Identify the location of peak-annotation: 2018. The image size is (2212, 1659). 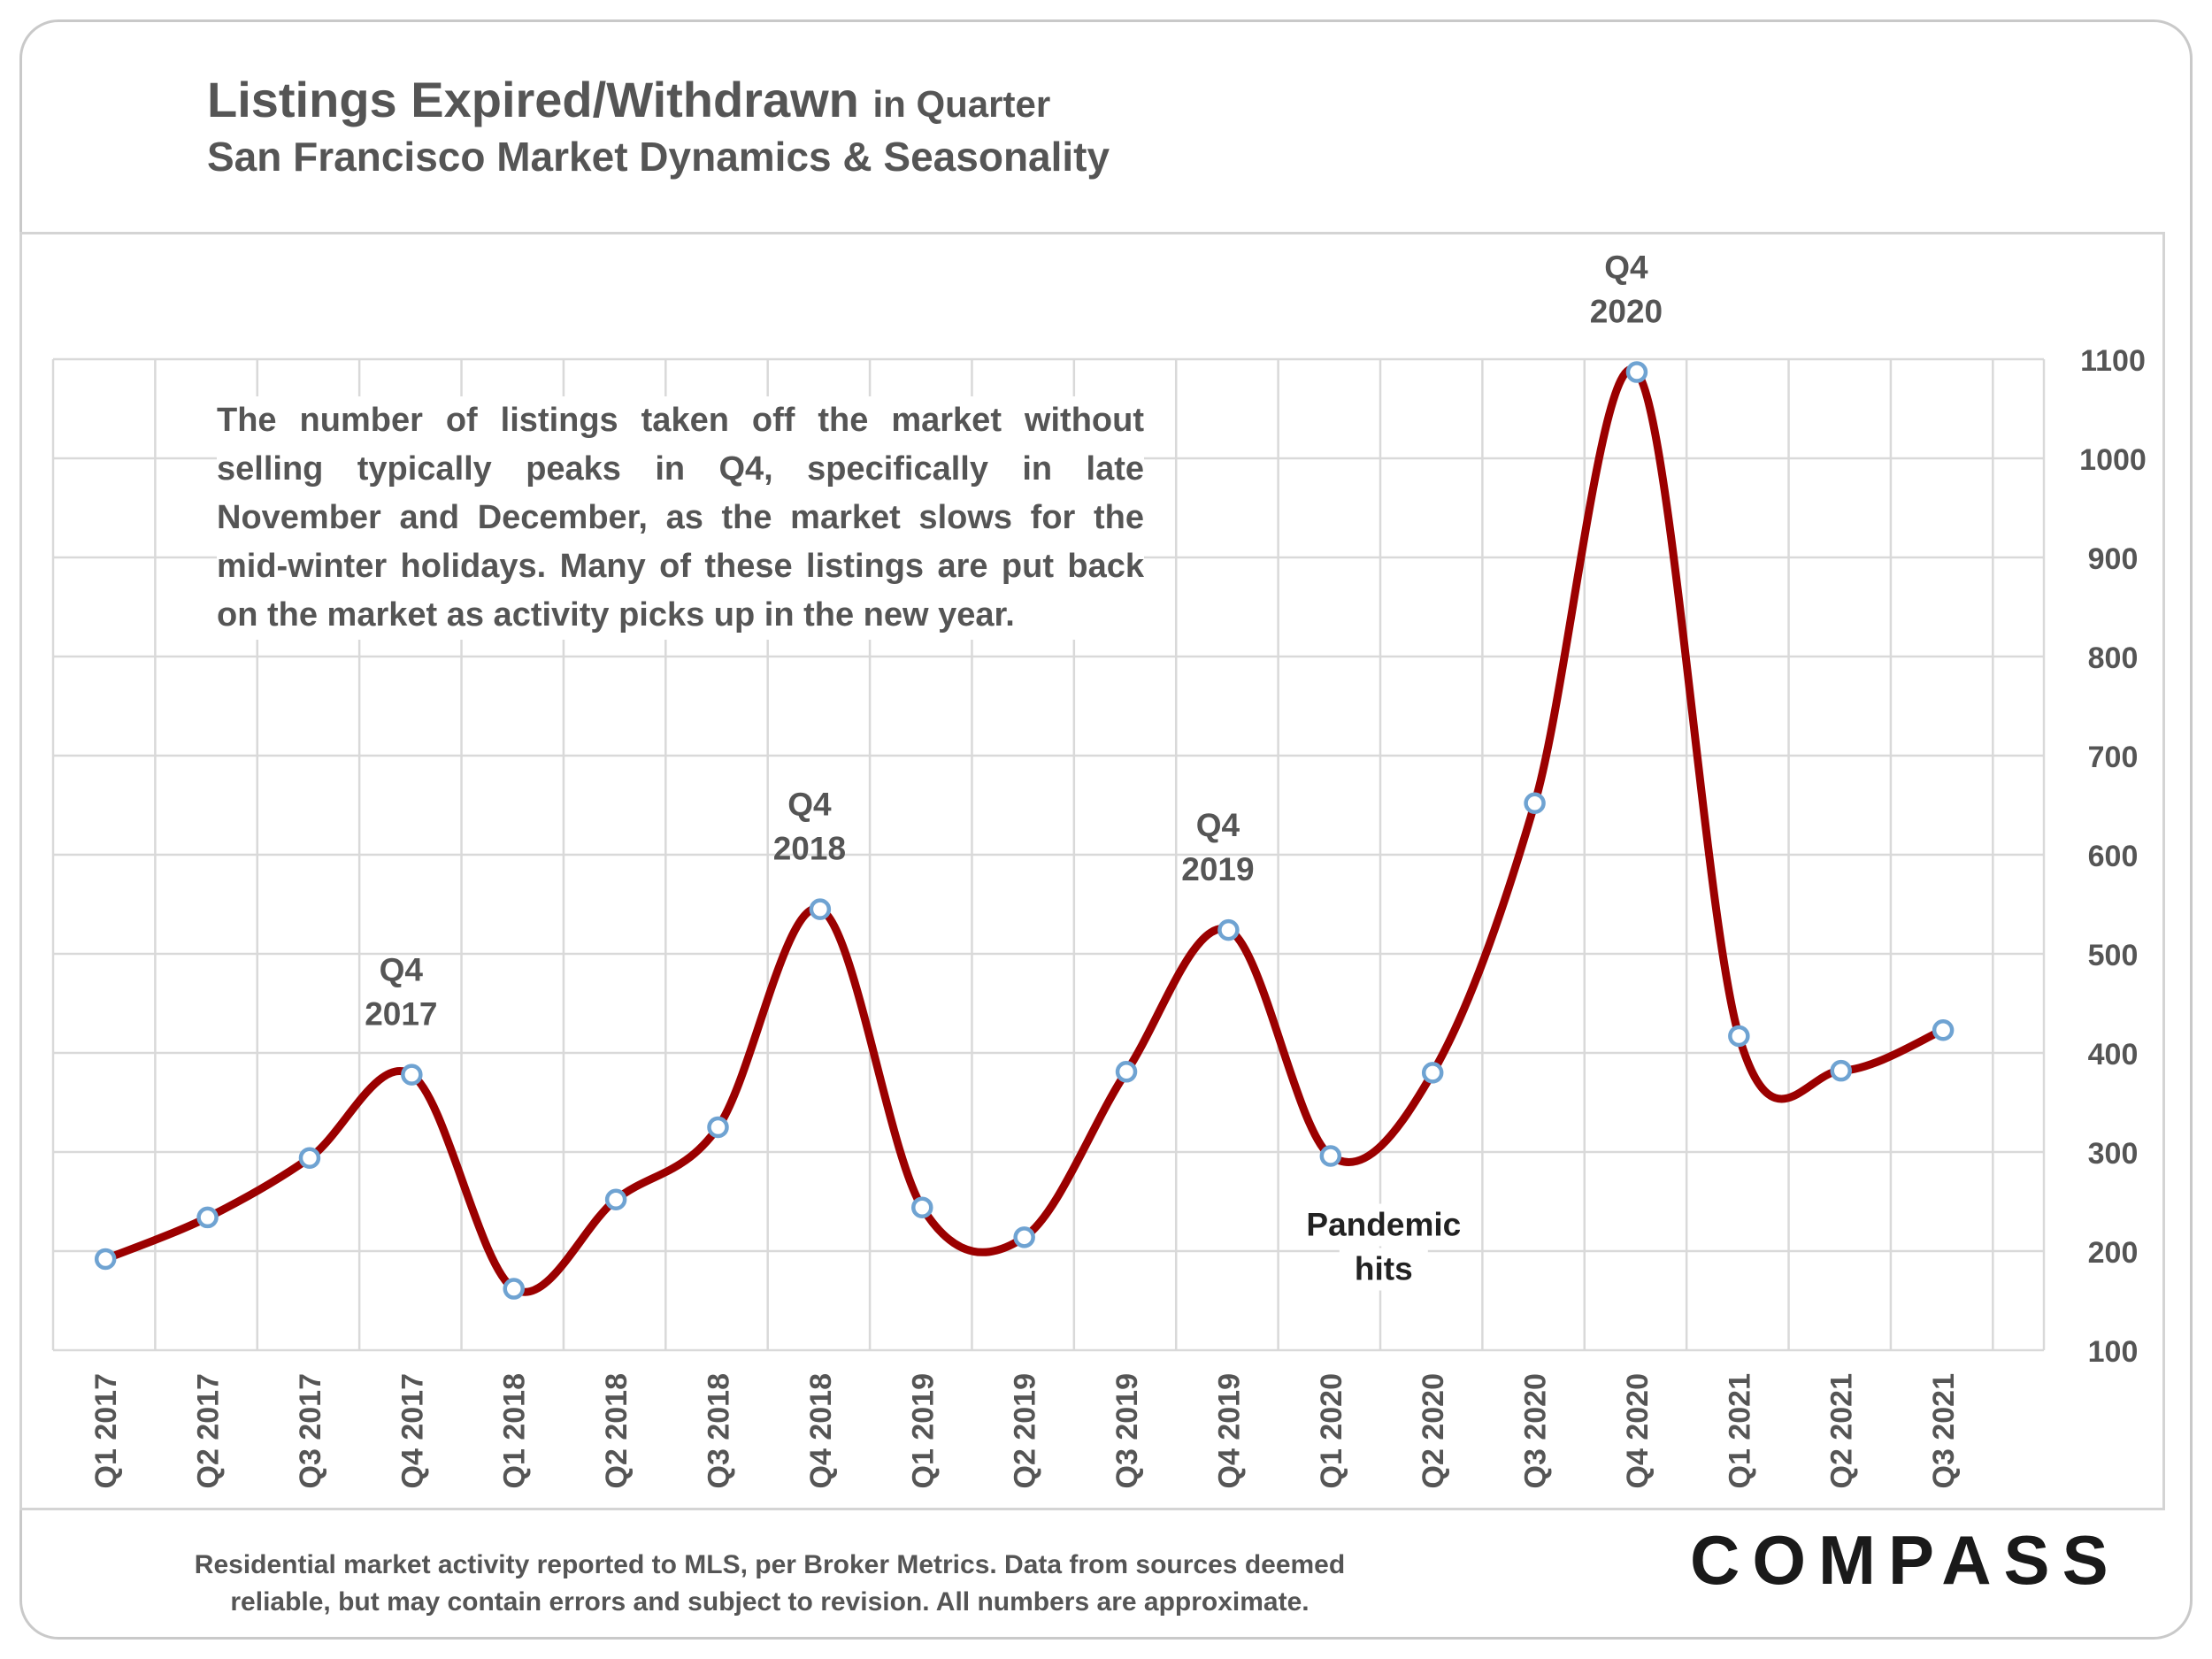
(810, 849).